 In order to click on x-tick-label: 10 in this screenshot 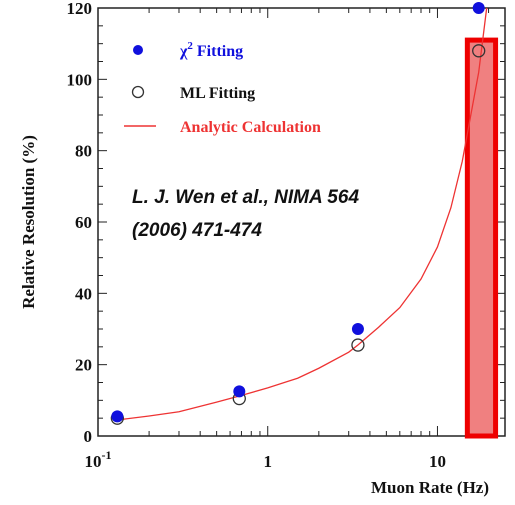, I will do `click(437, 461)`.